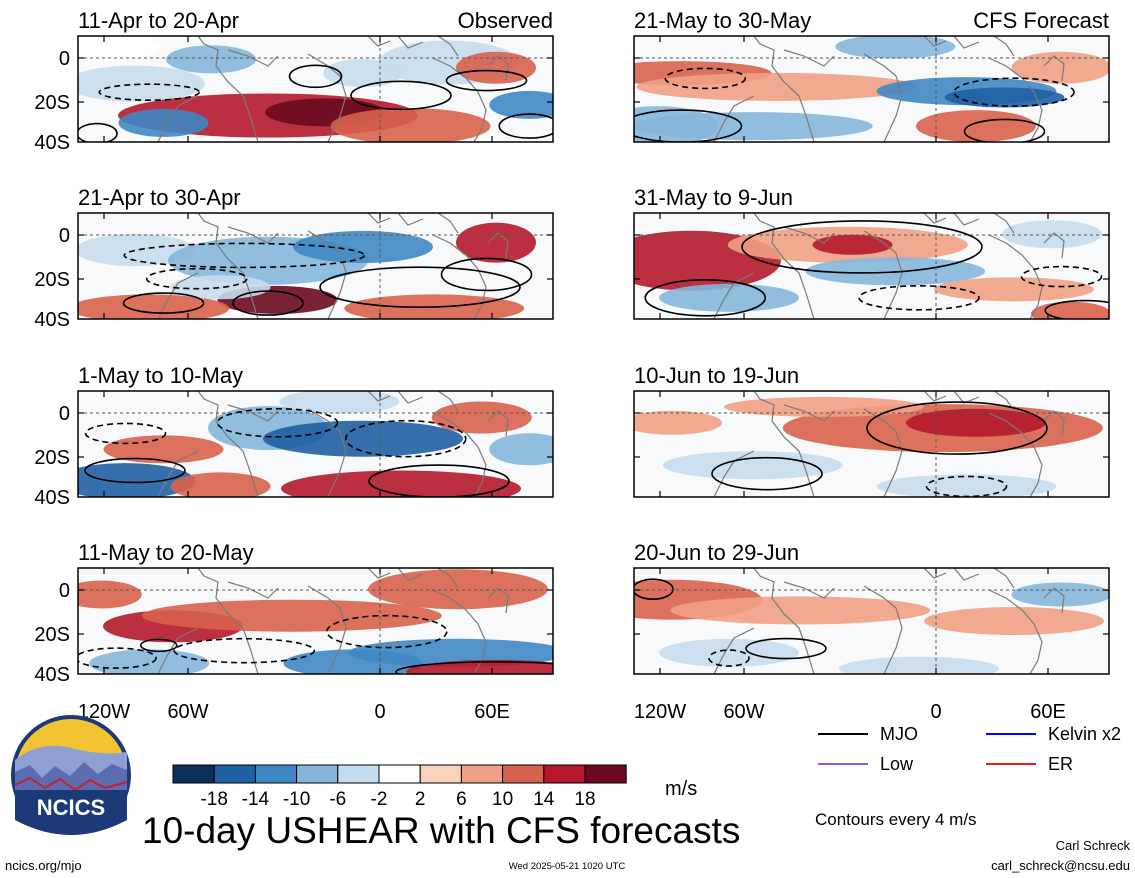 This screenshot has height=878, width=1135. I want to click on map-panel: 11-Apr to 20-Apr 0 20S 40S, so click(294, 81).